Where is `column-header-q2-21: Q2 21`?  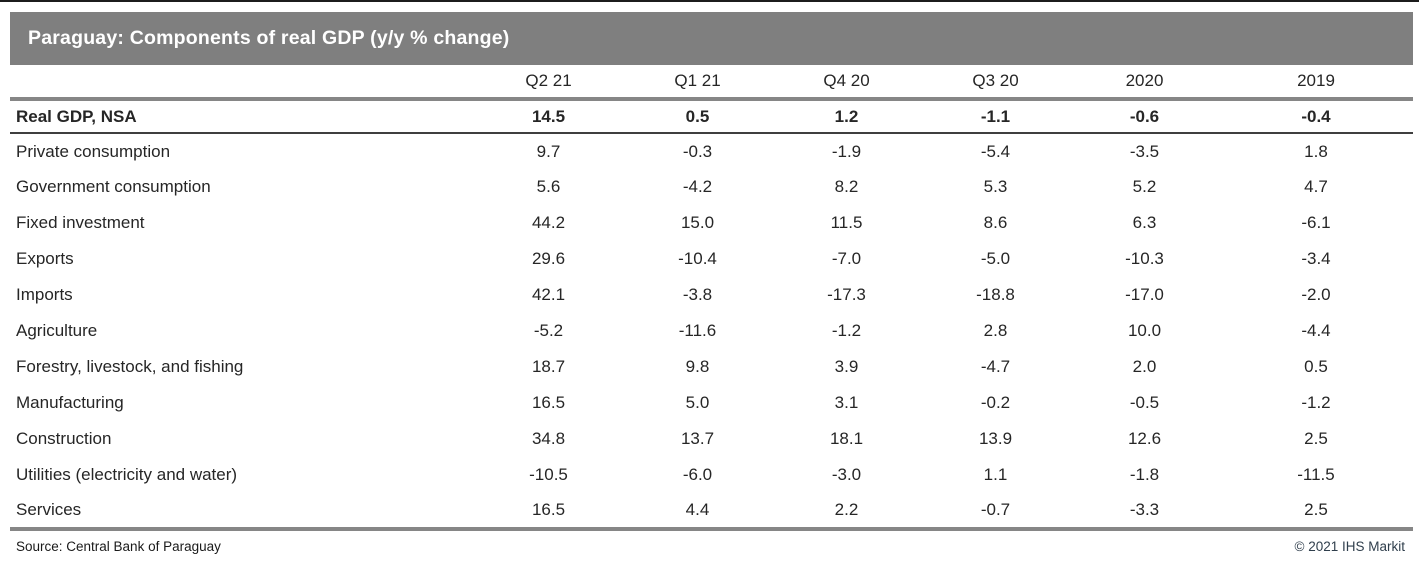
column-header-q2-21: Q2 21 is located at coordinates (548, 83).